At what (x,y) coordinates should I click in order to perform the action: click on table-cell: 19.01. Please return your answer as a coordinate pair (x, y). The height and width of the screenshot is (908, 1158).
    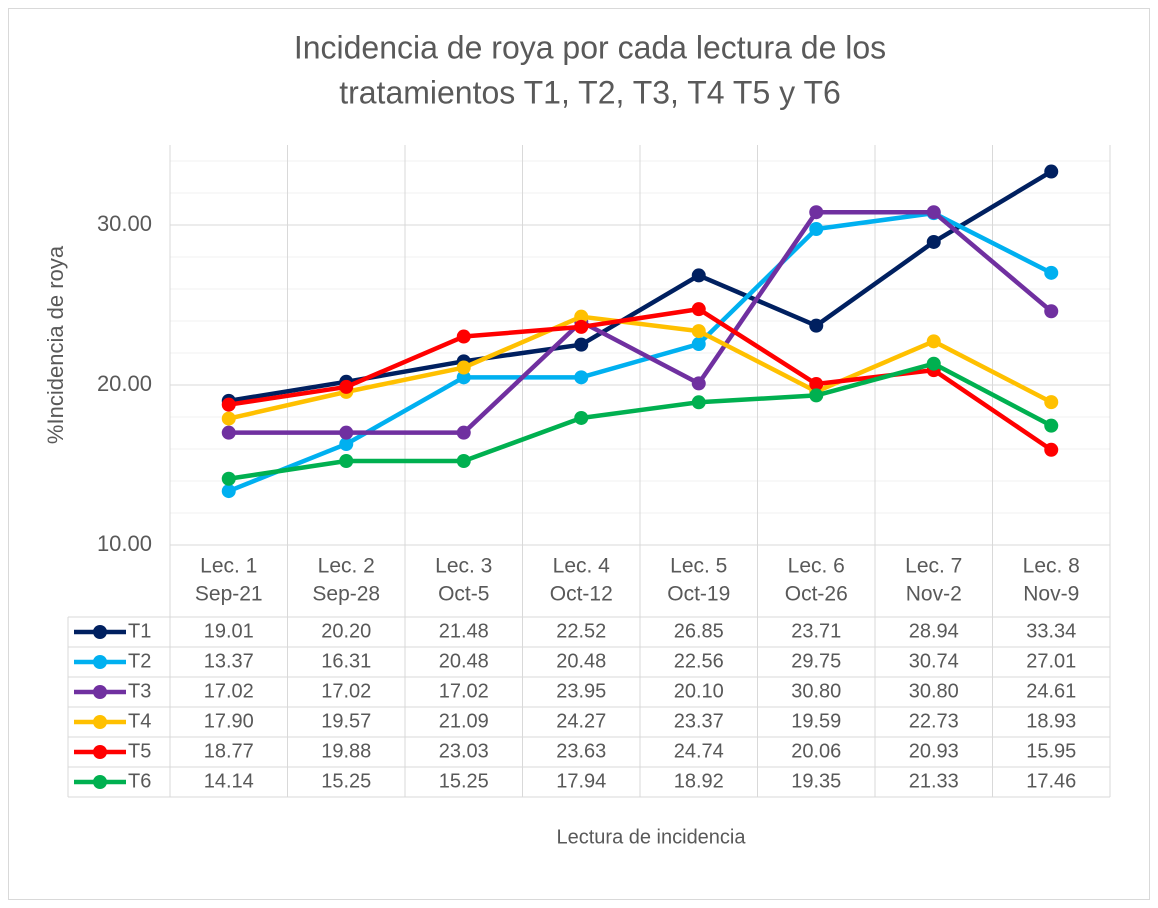
    Looking at the image, I should click on (229, 631).